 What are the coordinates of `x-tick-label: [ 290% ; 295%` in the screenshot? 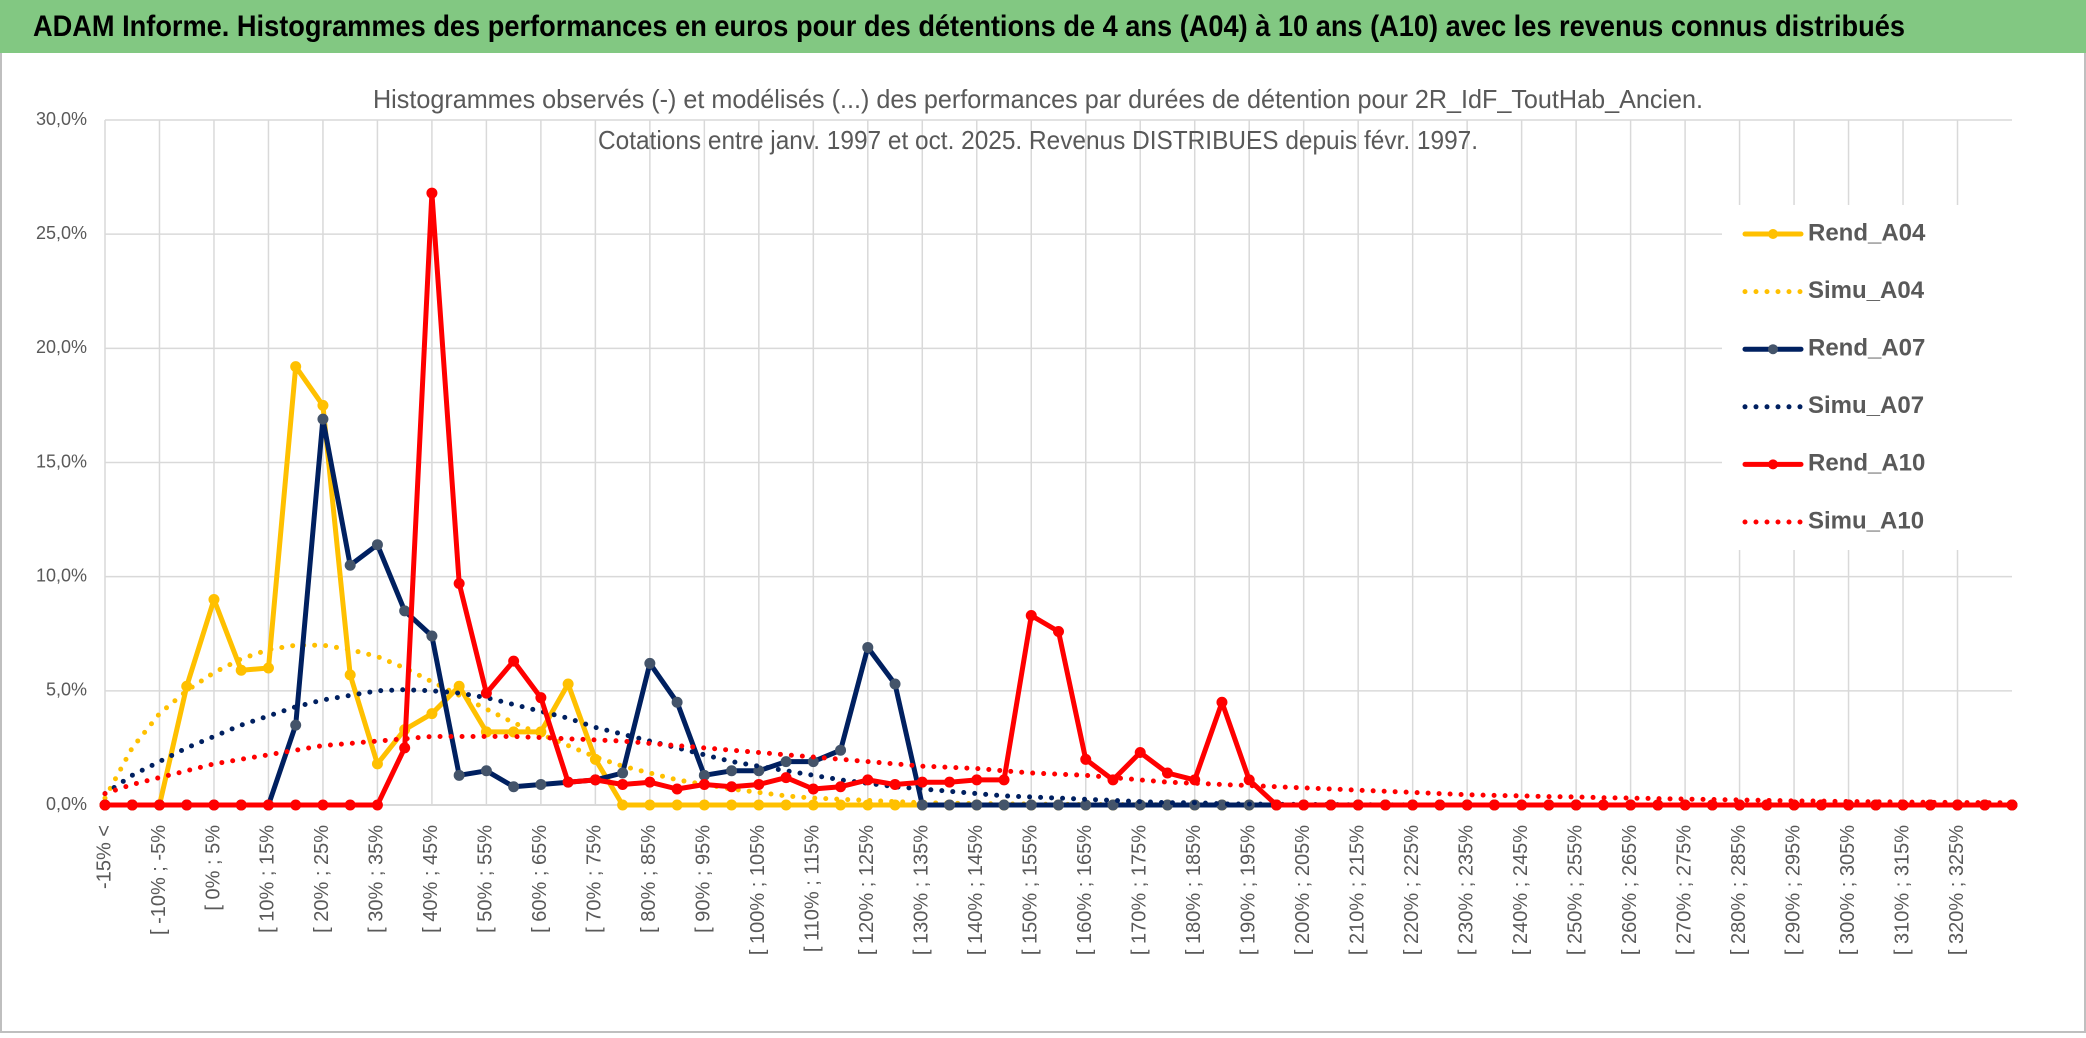 It's located at (1793, 890).